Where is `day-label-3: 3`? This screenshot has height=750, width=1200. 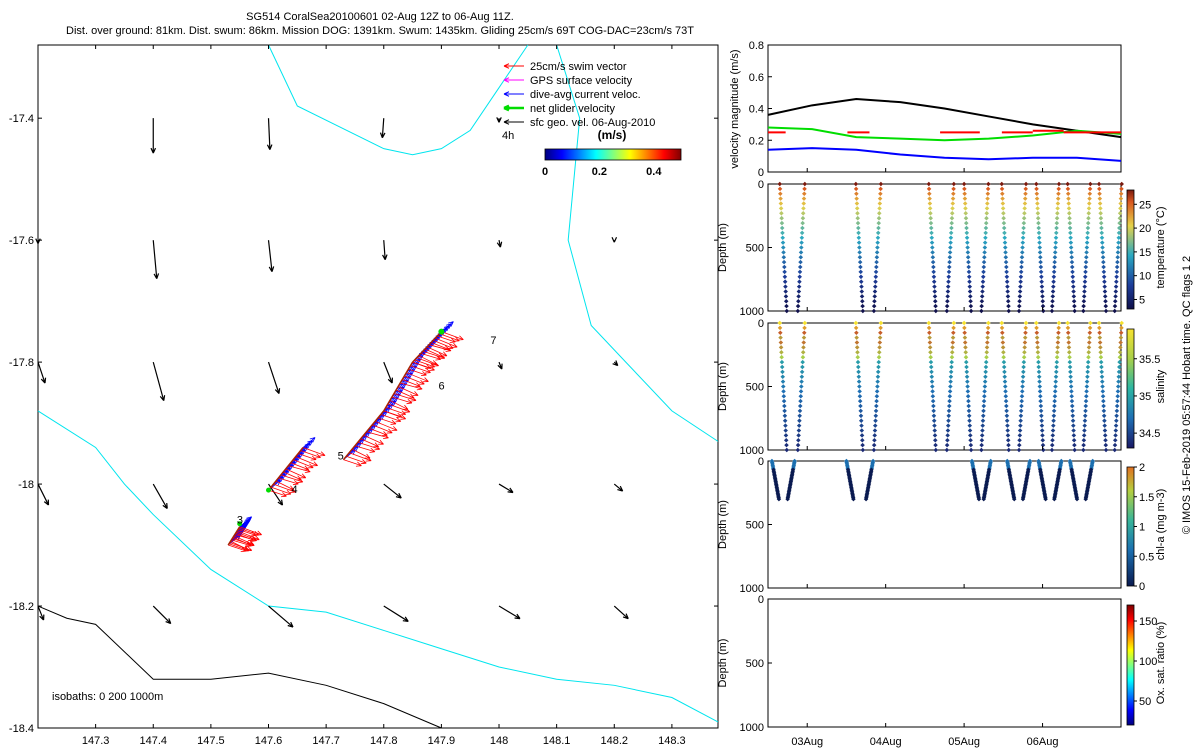
day-label-3: 3 is located at coordinates (240, 521).